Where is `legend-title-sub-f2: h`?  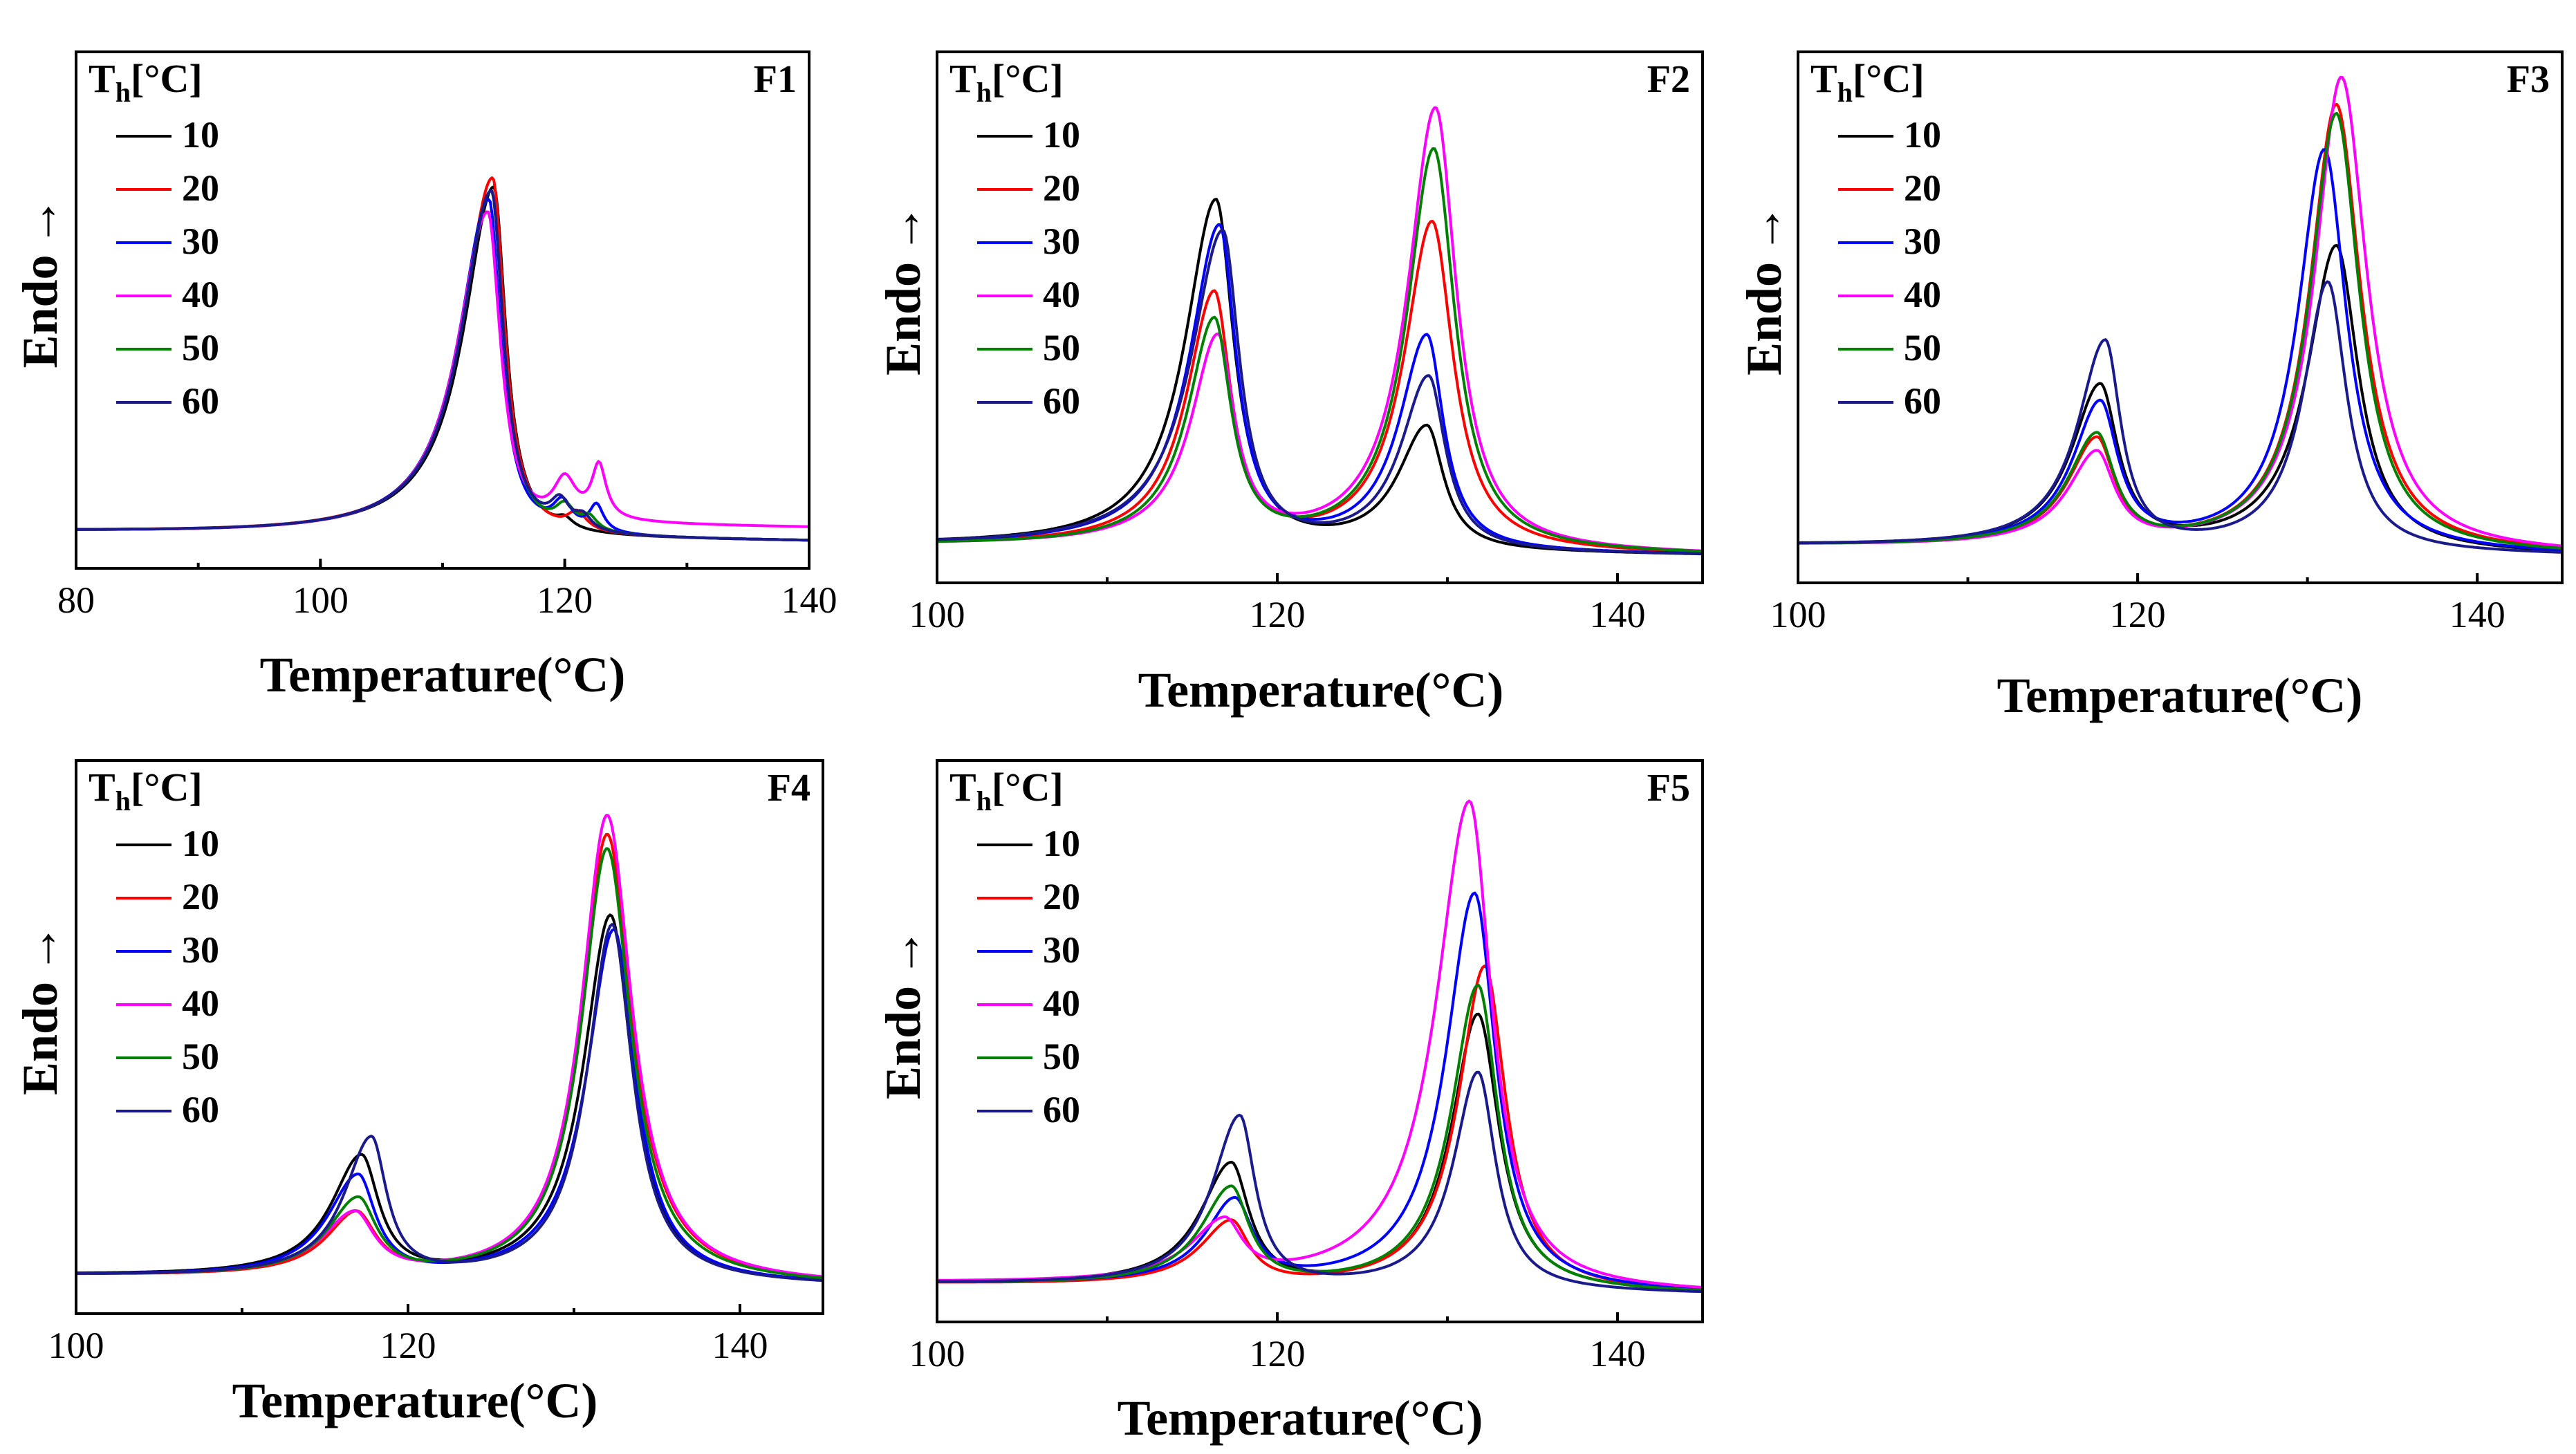
legend-title-sub-f2: h is located at coordinates (984, 92).